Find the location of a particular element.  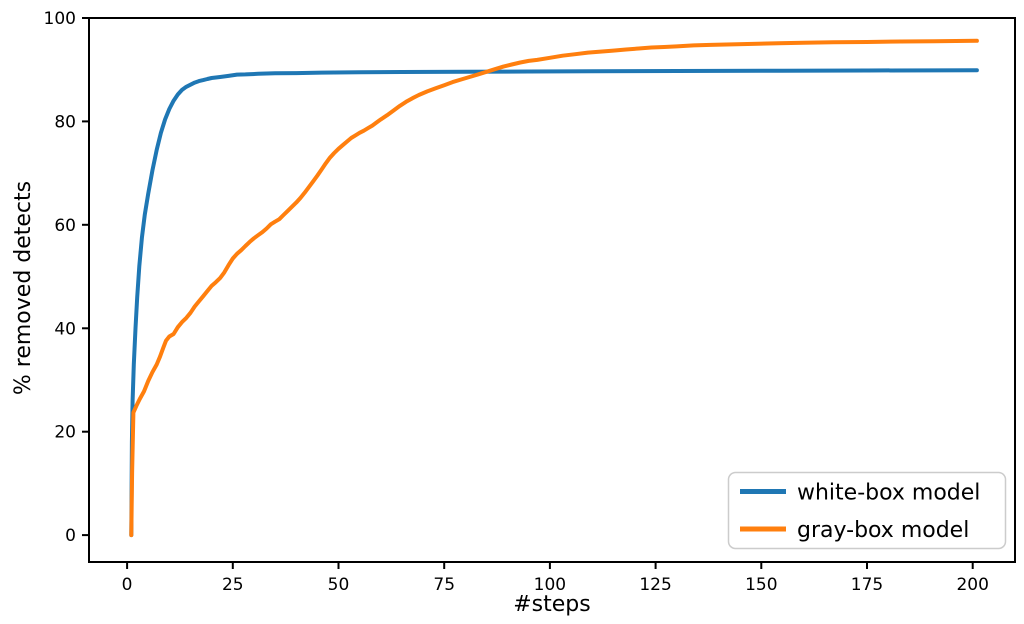

x-axis-label: #steps is located at coordinates (551, 604).